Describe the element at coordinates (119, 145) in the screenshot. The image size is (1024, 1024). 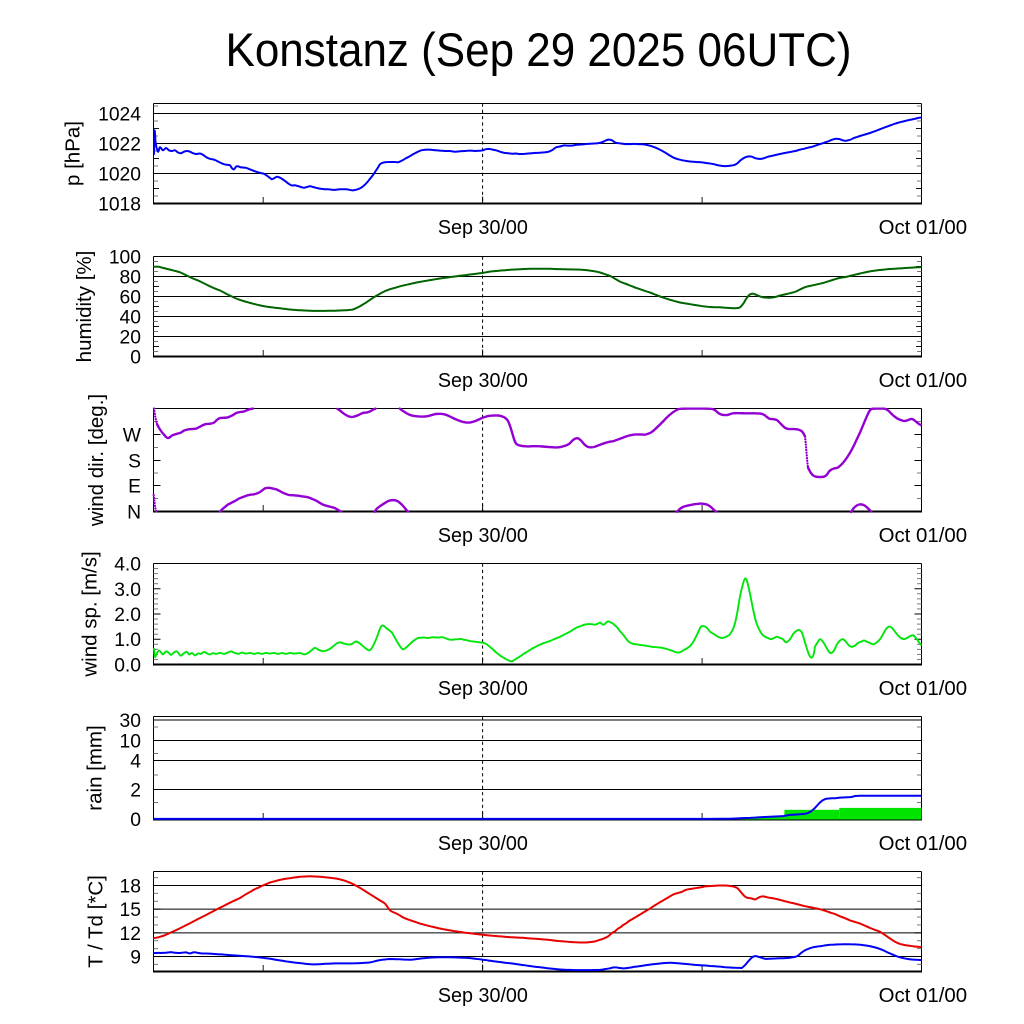
I see `svg-text: 1022` at that location.